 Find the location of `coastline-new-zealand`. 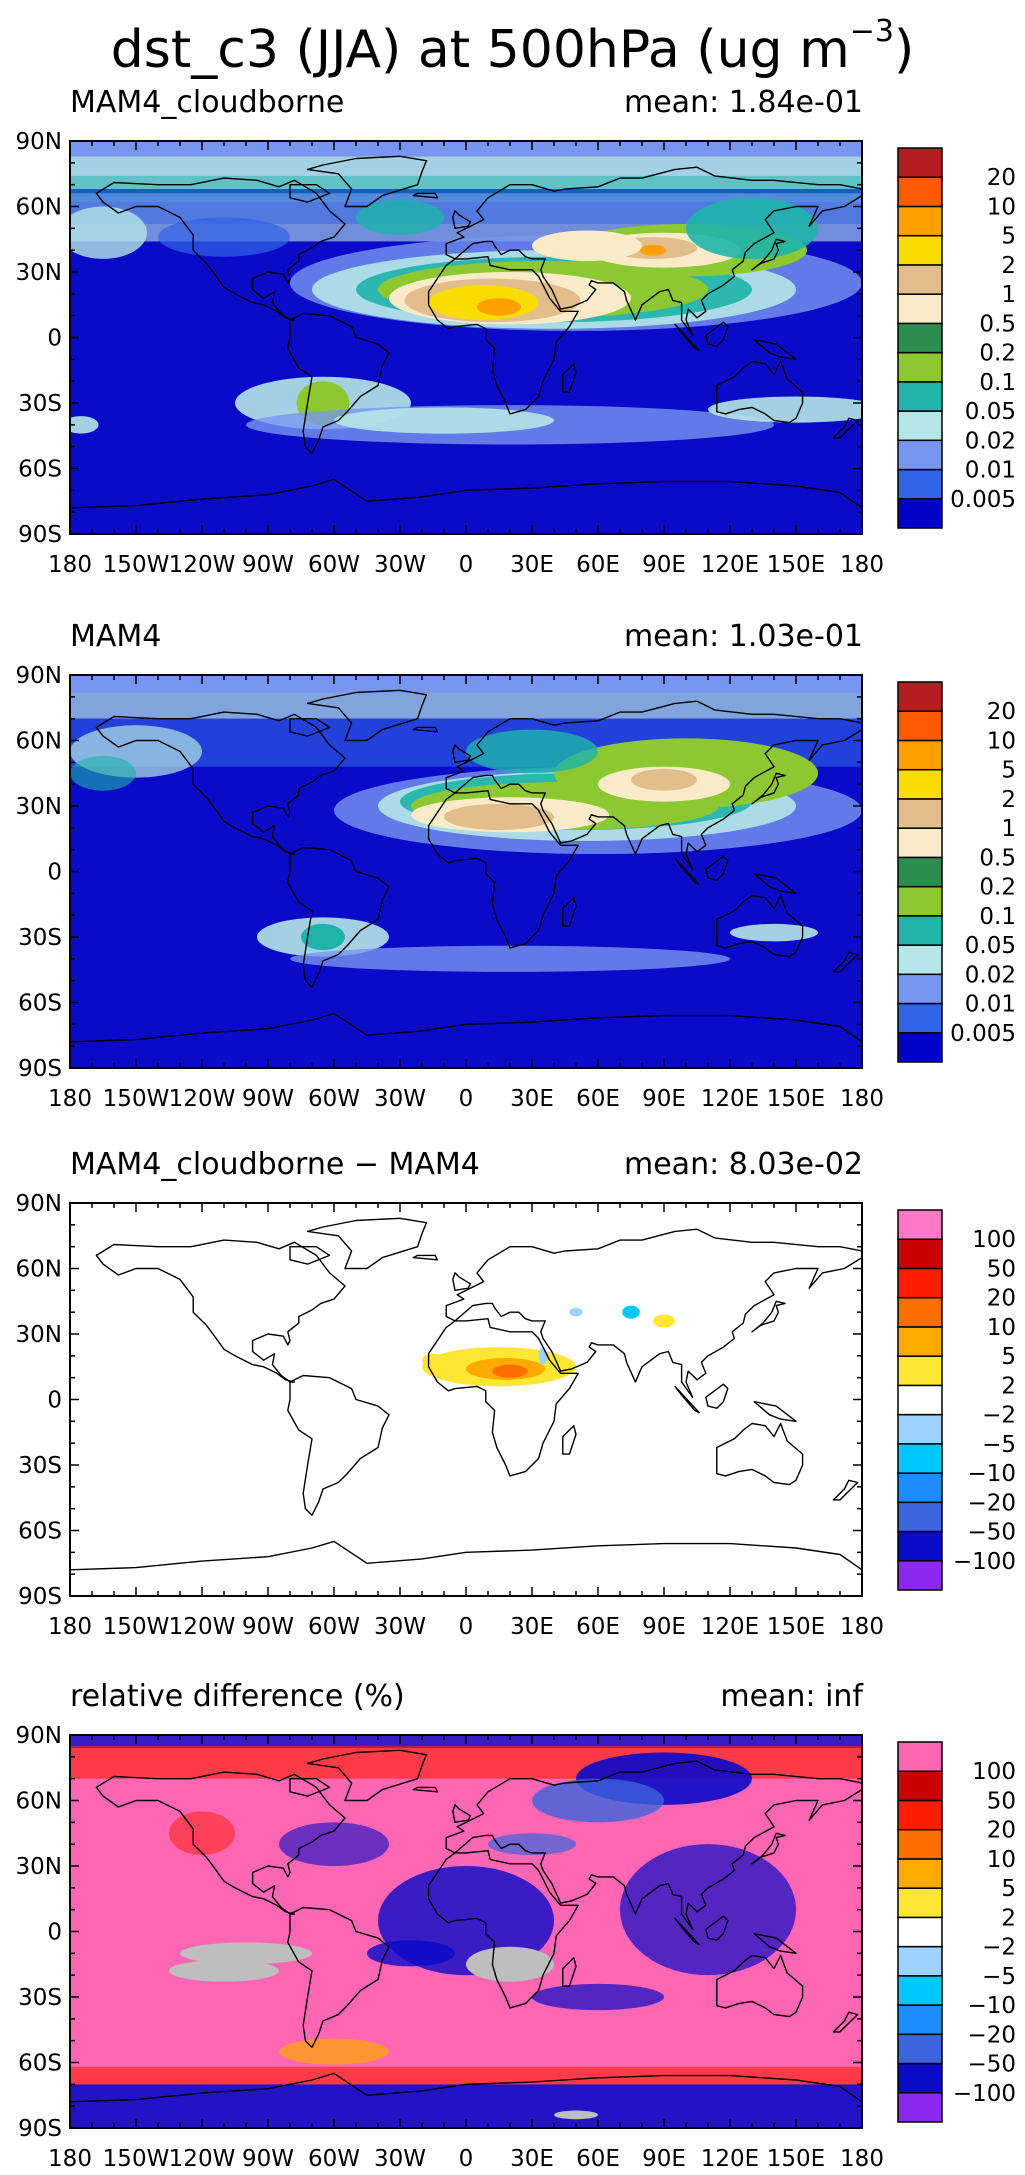

coastline-new-zealand is located at coordinates (845, 428).